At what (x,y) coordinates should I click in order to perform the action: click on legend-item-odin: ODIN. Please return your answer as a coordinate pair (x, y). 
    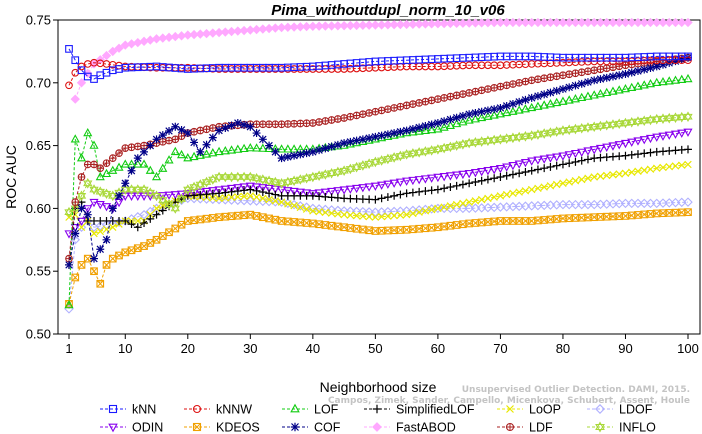
    Looking at the image, I should click on (131, 427).